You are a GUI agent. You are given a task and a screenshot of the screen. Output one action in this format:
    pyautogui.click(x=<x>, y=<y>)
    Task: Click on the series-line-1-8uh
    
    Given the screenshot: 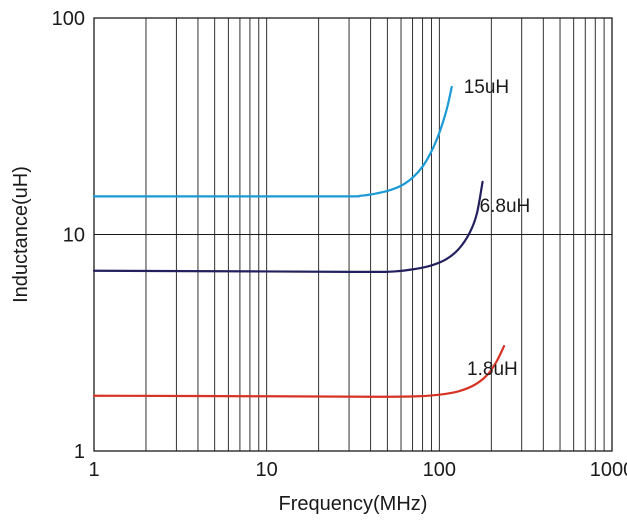 What is the action you would take?
    pyautogui.click(x=299, y=371)
    